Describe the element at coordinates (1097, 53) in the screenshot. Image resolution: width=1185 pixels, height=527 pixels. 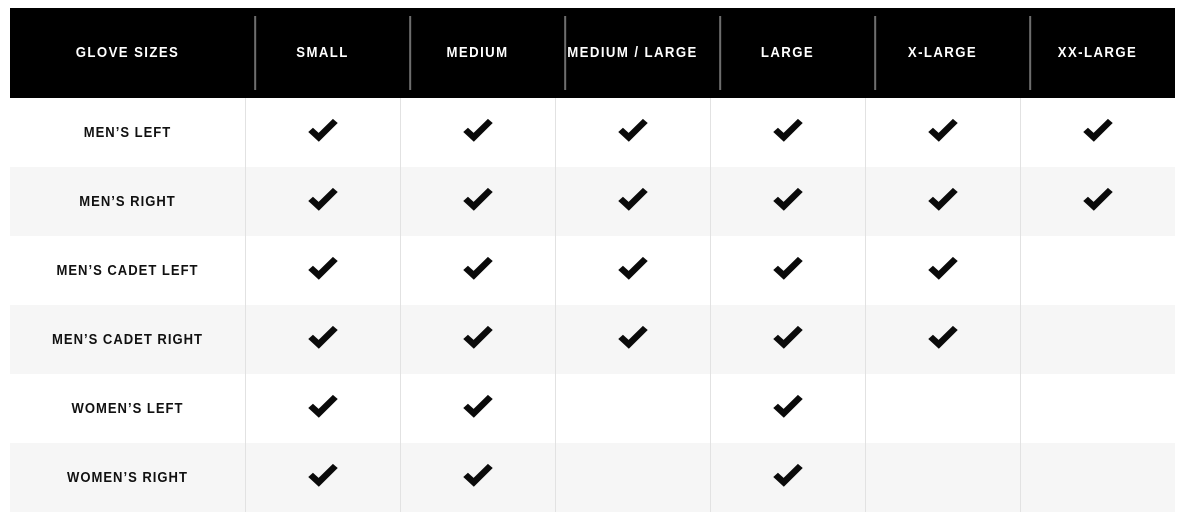
I see `column-header-xx-large: XX-LARGE` at that location.